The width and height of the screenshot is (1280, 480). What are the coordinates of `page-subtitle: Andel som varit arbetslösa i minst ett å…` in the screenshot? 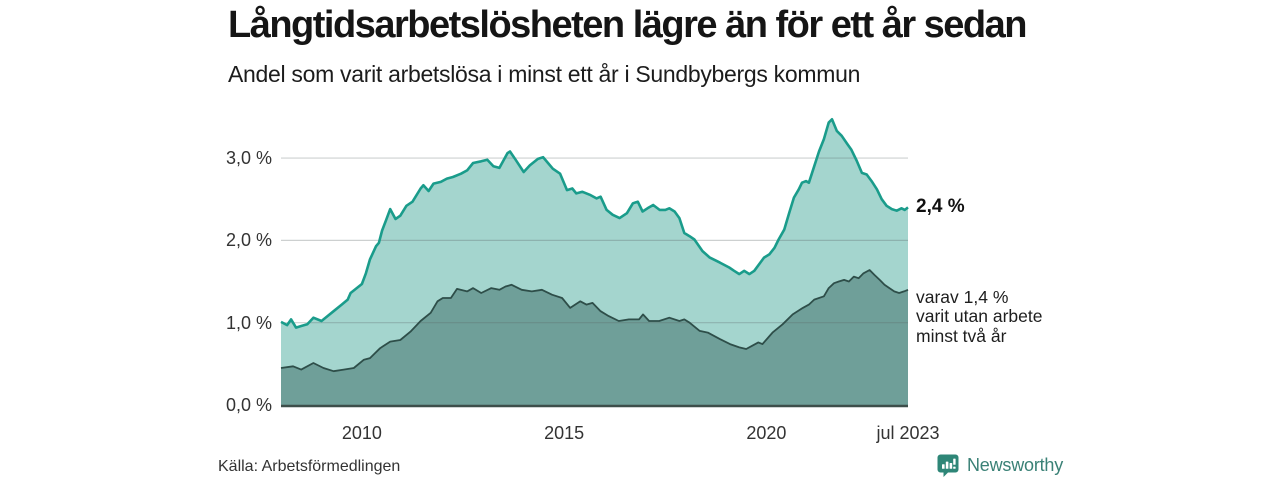 It's located at (544, 74).